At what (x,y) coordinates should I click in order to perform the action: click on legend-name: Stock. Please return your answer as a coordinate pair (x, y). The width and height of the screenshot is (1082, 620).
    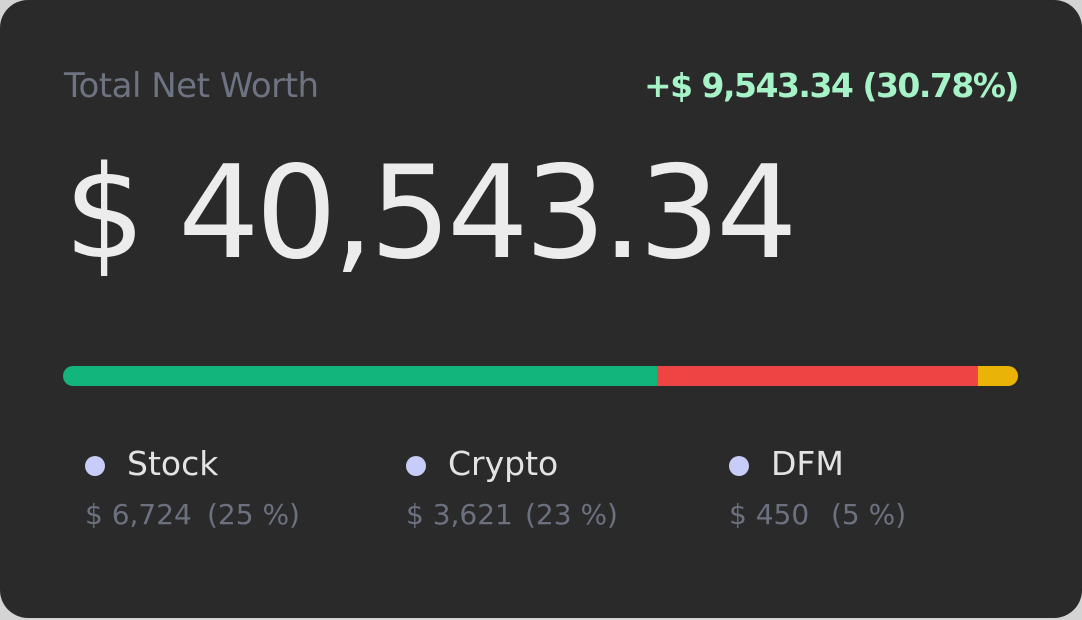
    Looking at the image, I should click on (173, 463).